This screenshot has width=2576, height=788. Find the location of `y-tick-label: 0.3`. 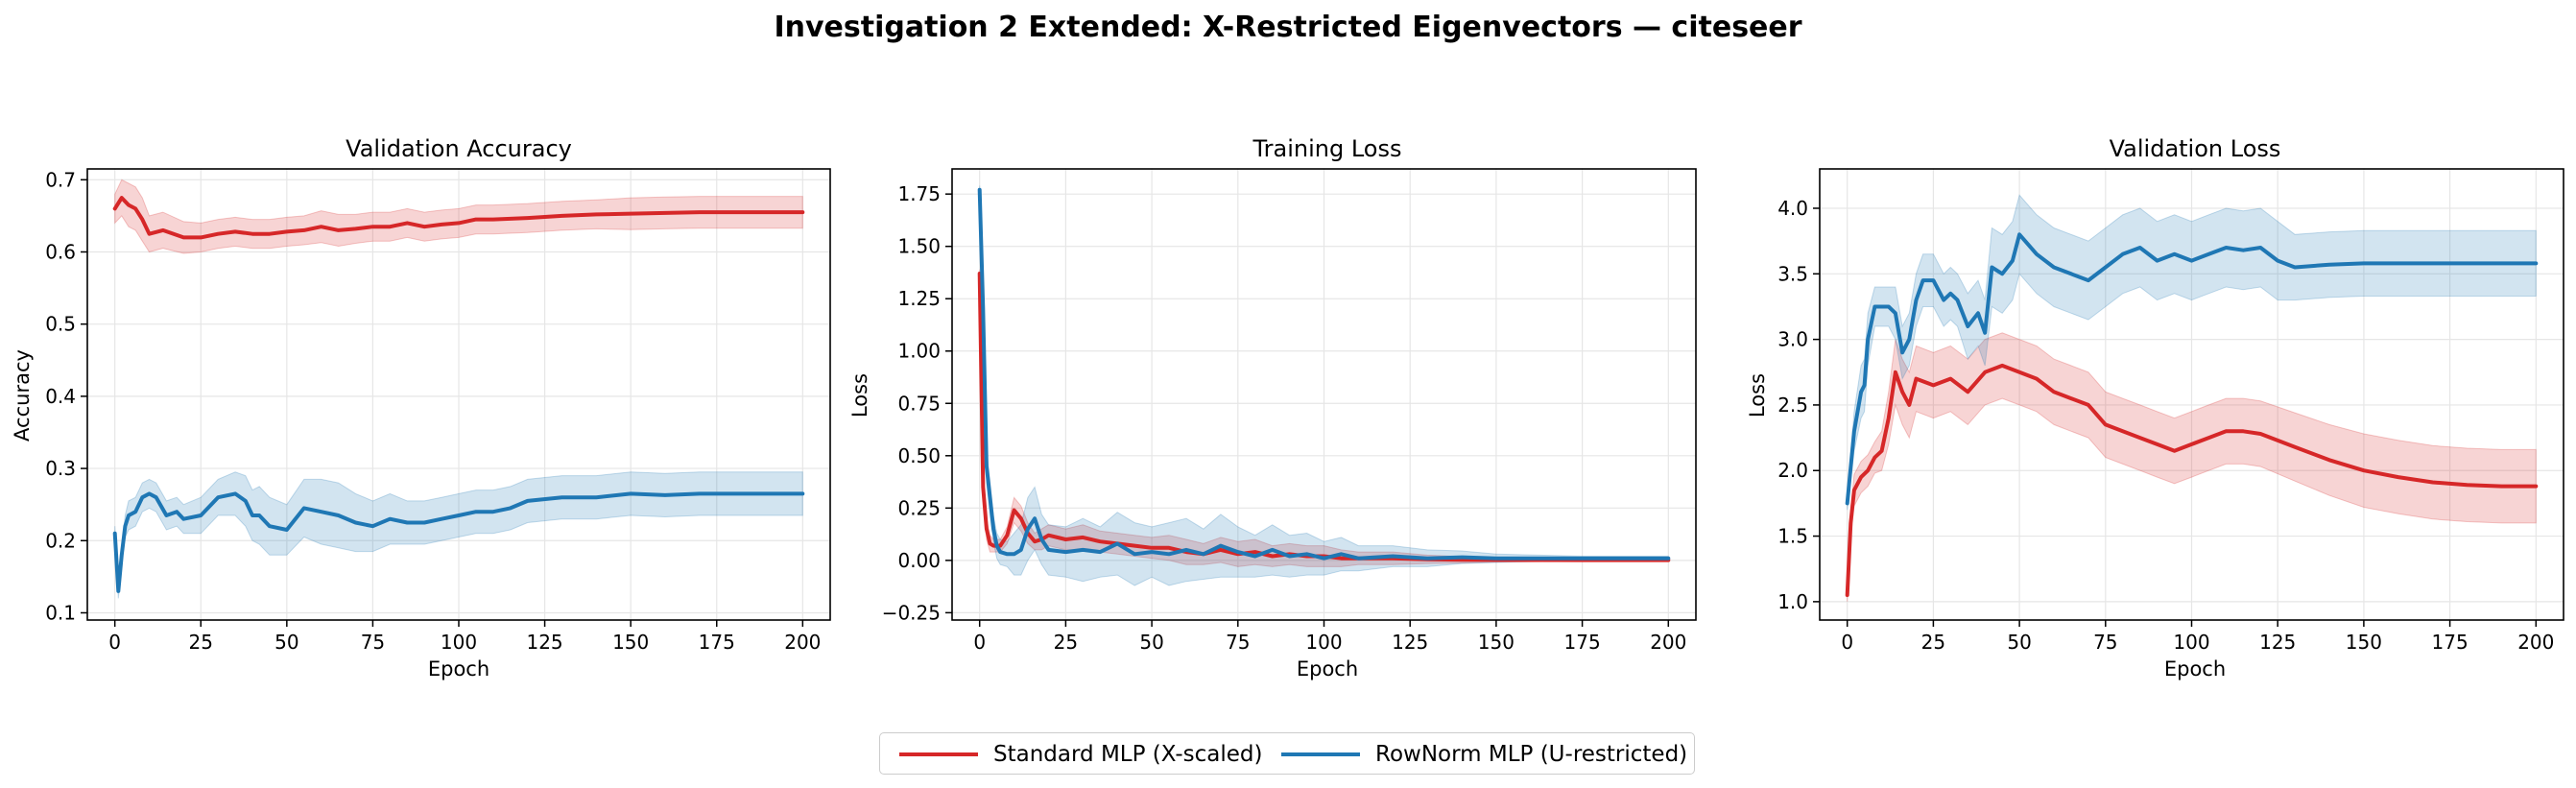

y-tick-label: 0.3 is located at coordinates (60, 468).